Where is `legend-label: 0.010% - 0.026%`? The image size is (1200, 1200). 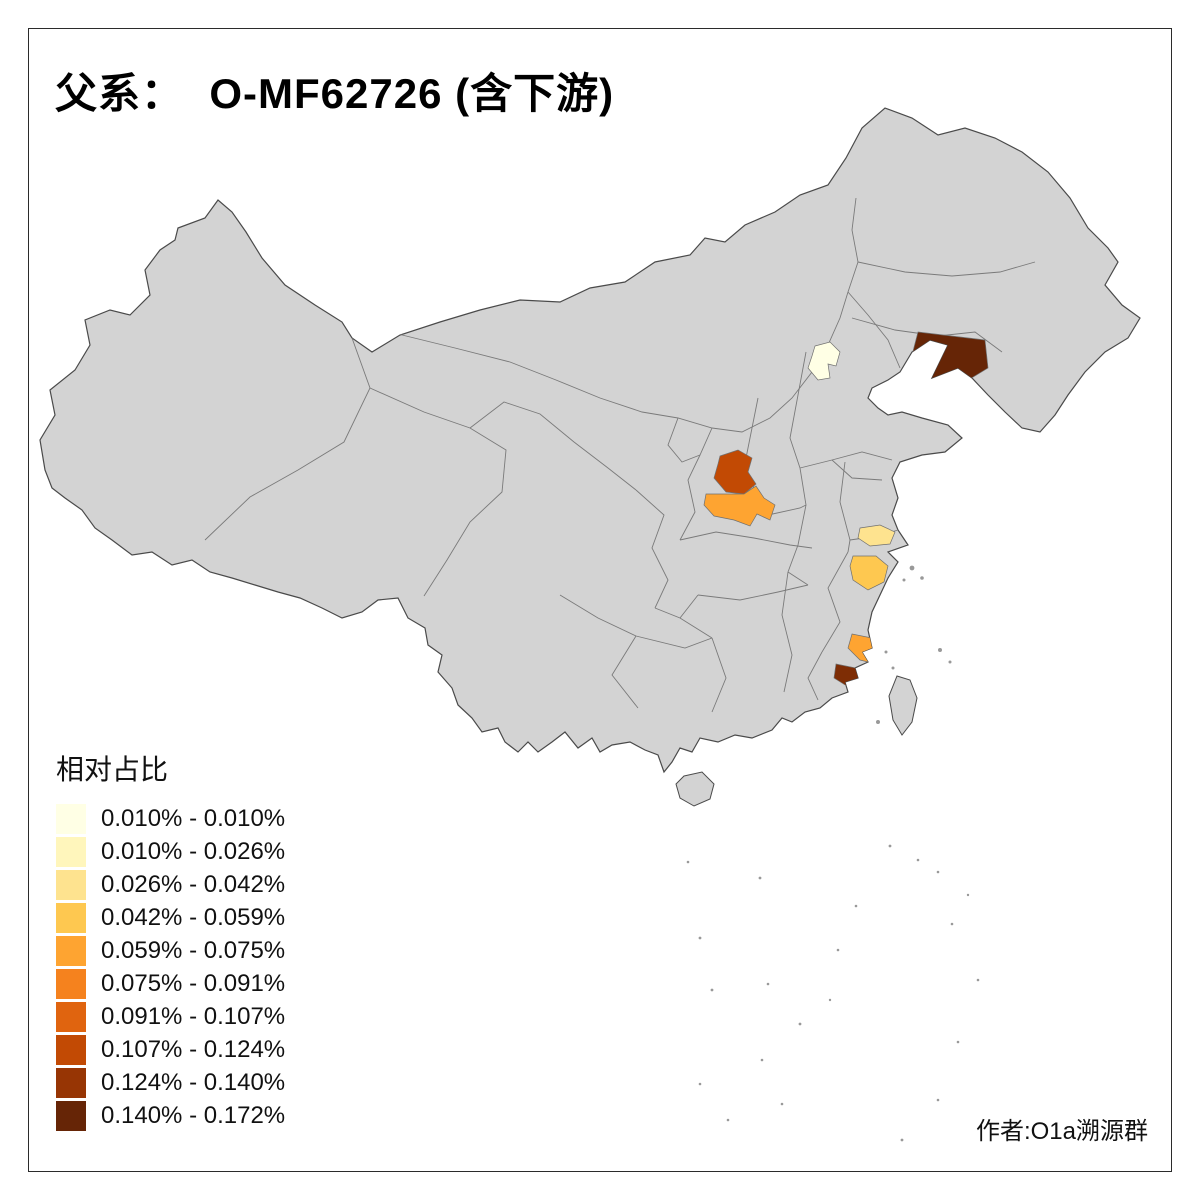
legend-label: 0.010% - 0.026% is located at coordinates (193, 851).